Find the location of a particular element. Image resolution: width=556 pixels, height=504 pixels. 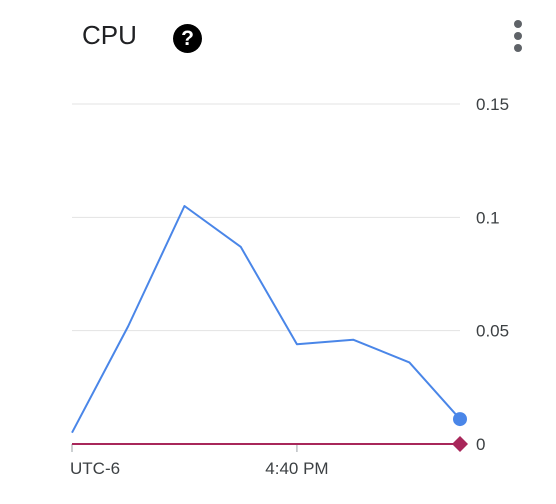

y-tick-label: 0 is located at coordinates (480, 444).